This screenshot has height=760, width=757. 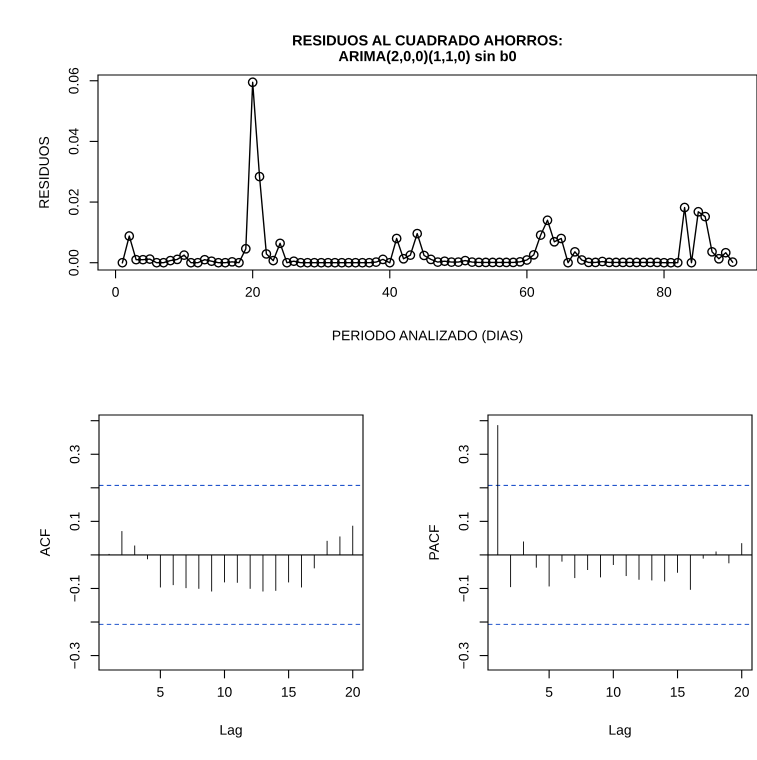 I want to click on y-tick-label: 0.00, so click(x=73, y=263).